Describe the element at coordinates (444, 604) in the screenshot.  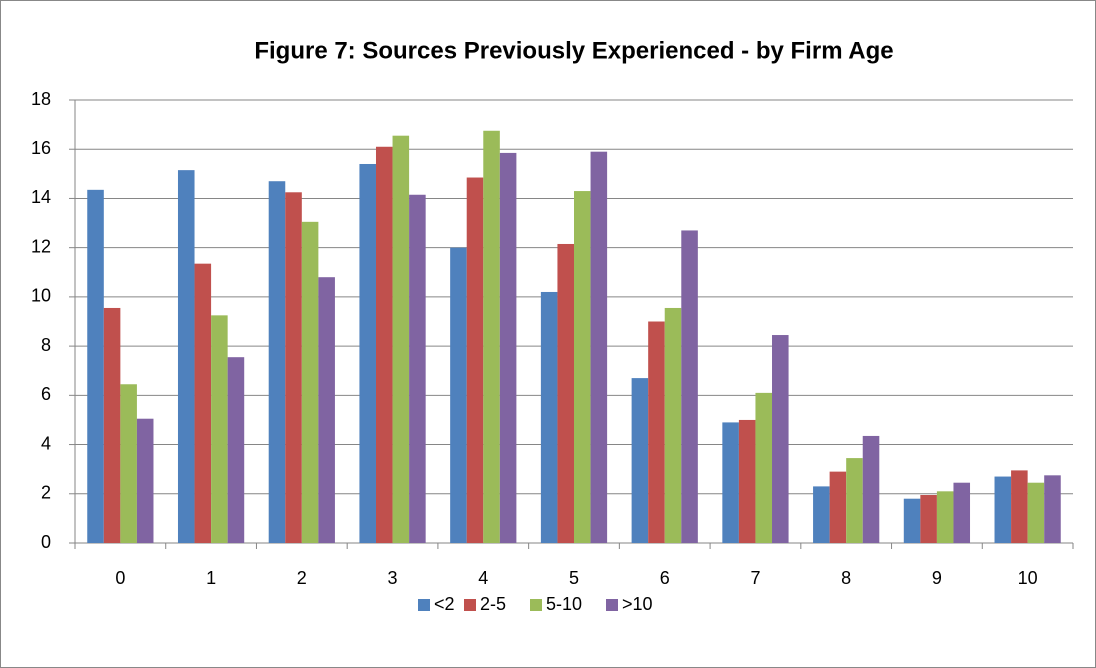
I see `legend-label: <2` at that location.